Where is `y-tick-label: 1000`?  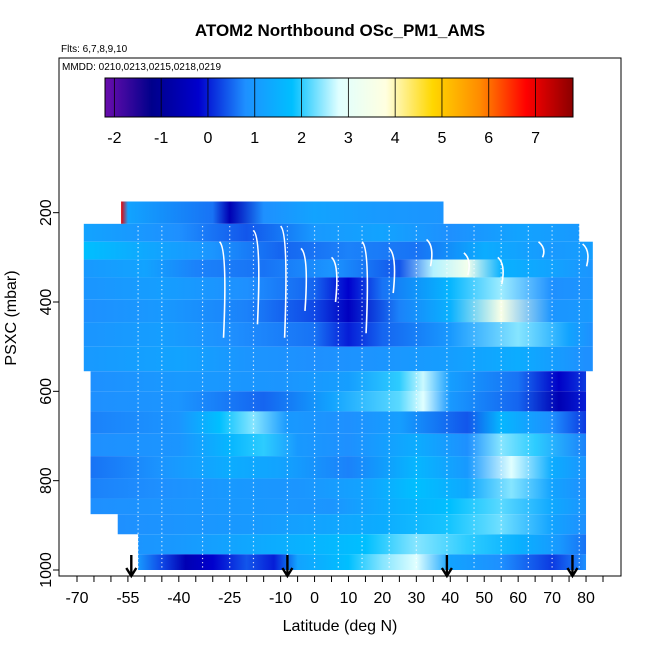
y-tick-label: 1000 is located at coordinates (46, 570).